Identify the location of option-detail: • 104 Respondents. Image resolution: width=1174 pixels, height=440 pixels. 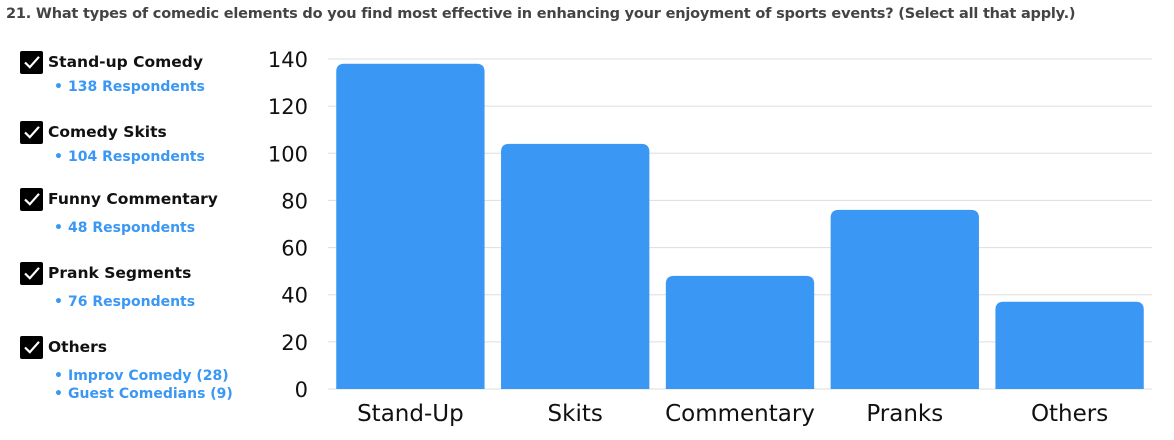
(129, 157).